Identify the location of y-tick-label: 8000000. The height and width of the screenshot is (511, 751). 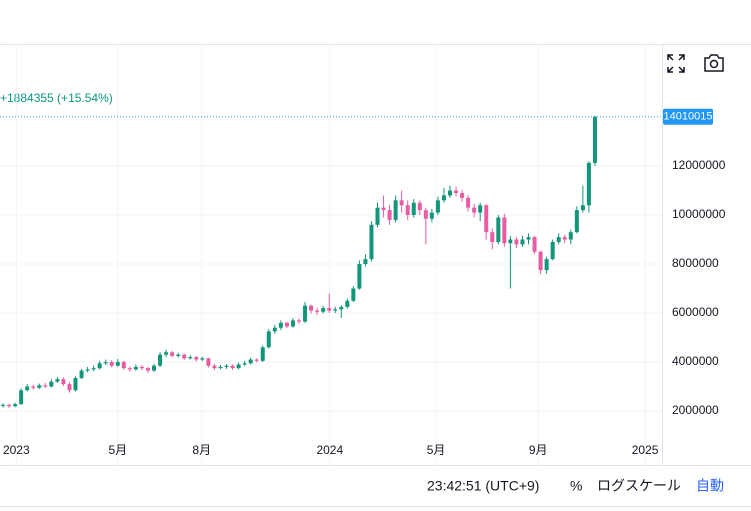
(695, 263).